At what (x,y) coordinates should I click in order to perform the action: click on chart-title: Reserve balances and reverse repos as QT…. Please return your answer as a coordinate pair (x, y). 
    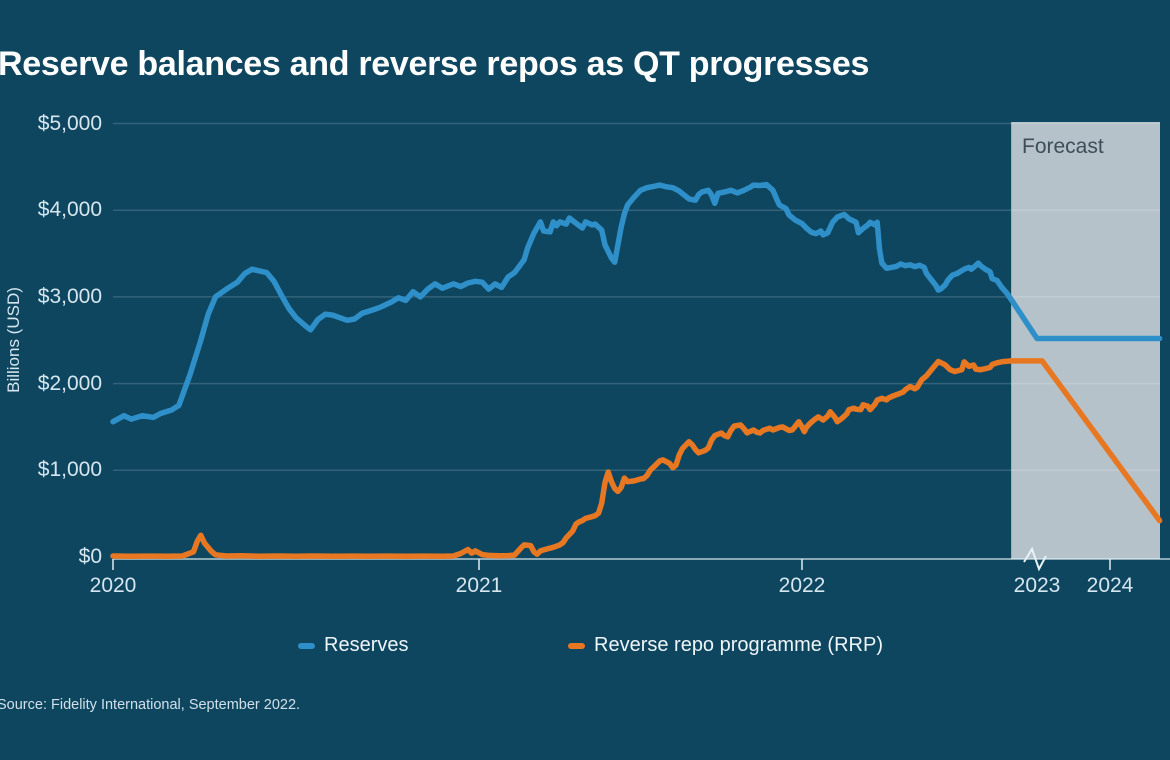
    Looking at the image, I should click on (435, 63).